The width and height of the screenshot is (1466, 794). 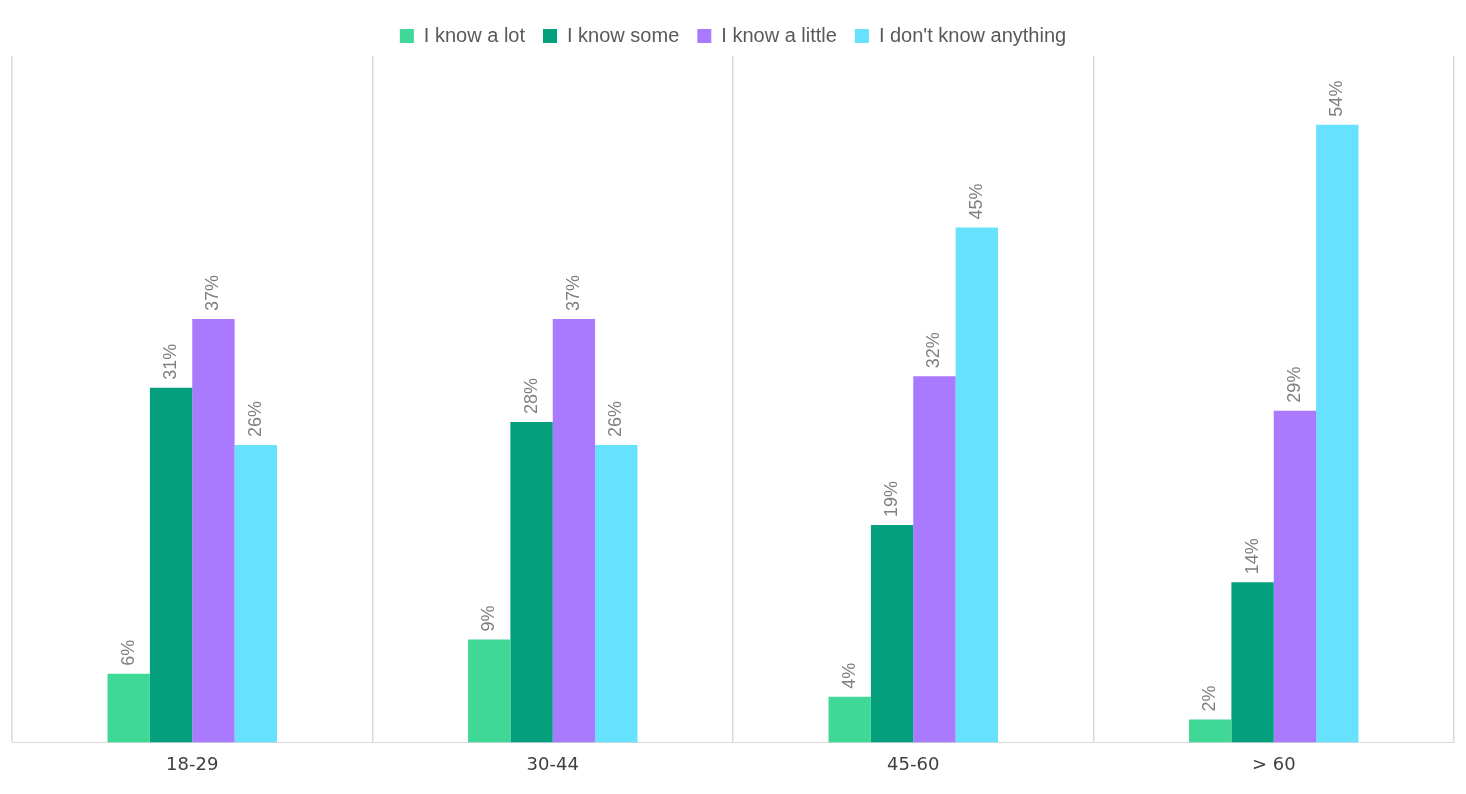 What do you see at coordinates (488, 618) in the screenshot?
I see `data-label: 9%` at bounding box center [488, 618].